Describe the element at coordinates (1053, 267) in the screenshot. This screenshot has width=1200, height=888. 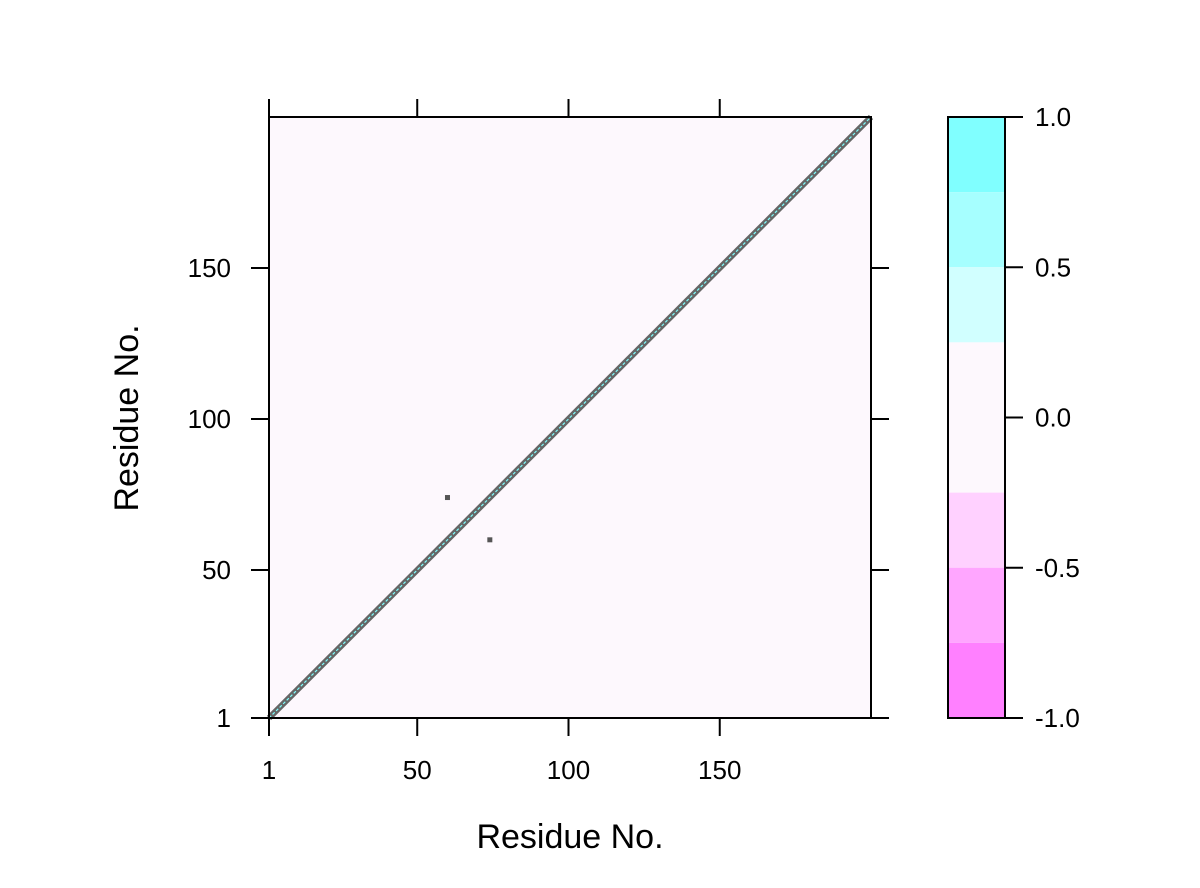
I see `colorbar-tick-label-2: 0.5` at that location.